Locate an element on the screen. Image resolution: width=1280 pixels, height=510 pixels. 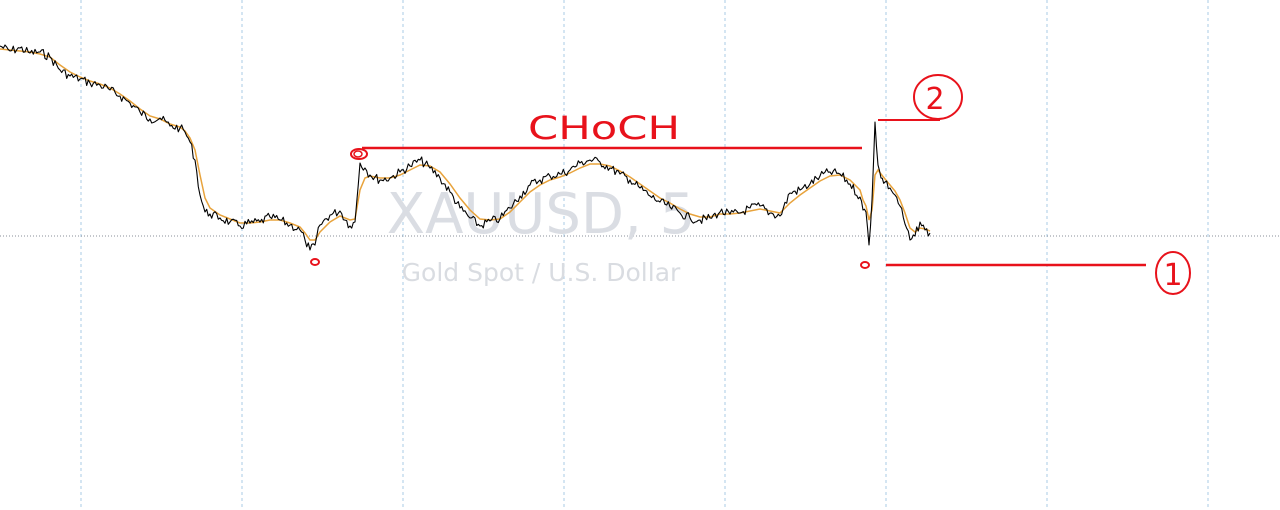
swing-low-marker is located at coordinates (315, 262).